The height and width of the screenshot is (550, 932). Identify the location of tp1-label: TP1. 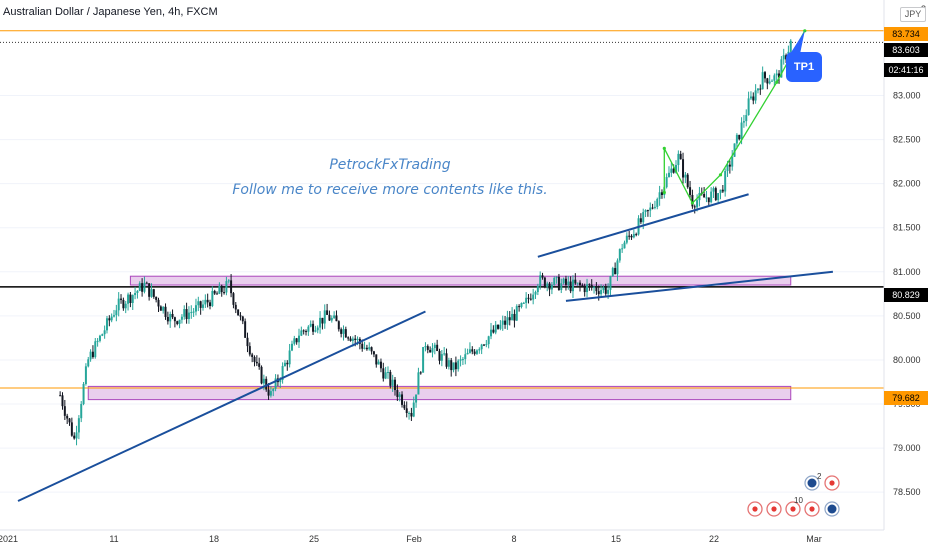
(804, 67).